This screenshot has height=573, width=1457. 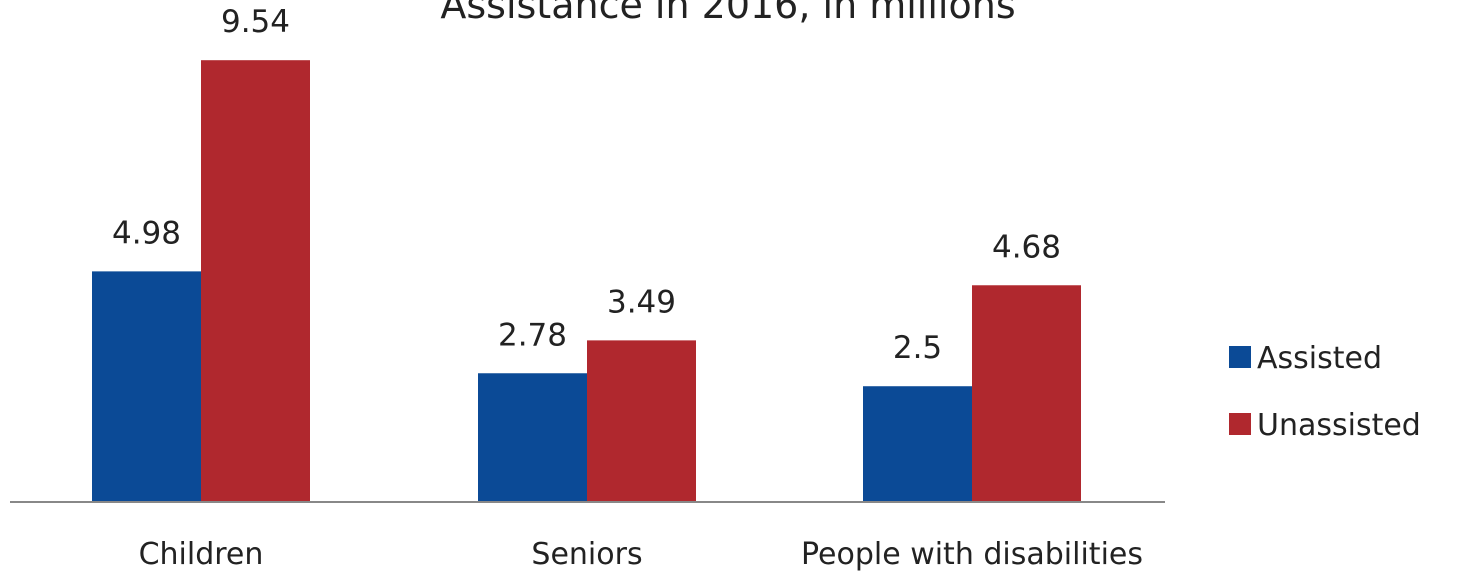 I want to click on legend: Assisted Unassisted, so click(x=1325, y=392).